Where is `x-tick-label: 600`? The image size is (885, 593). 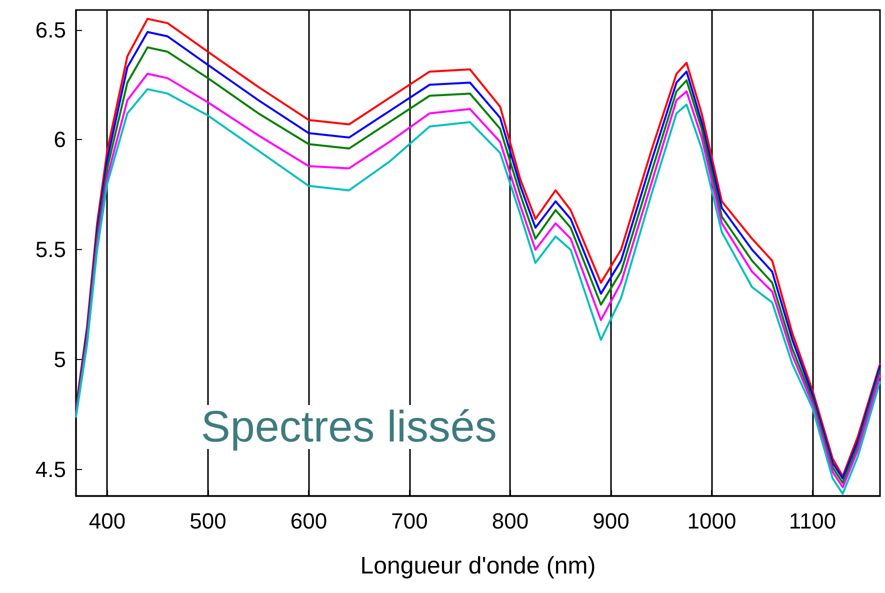 x-tick-label: 600 is located at coordinates (309, 521).